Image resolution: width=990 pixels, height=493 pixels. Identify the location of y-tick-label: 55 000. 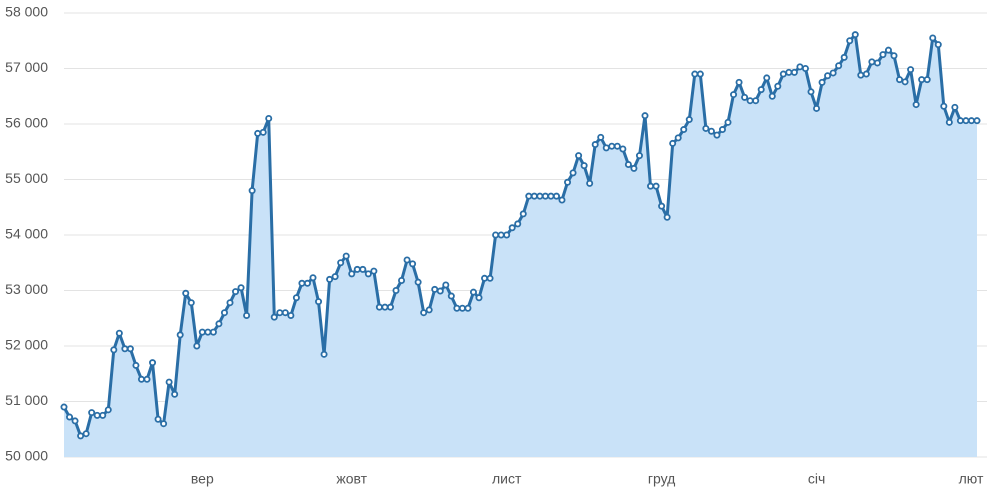
(26, 178).